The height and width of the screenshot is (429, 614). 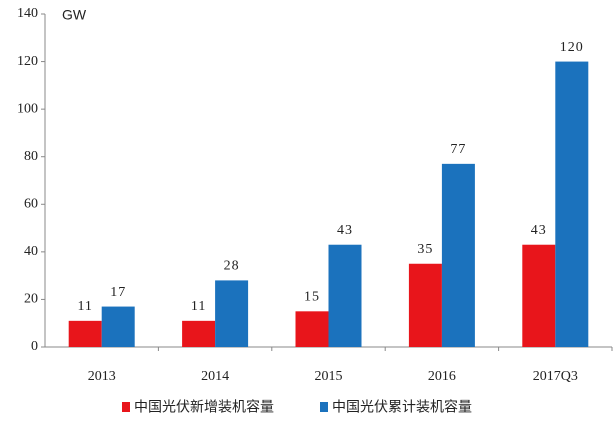 What do you see at coordinates (402, 407) in the screenshot?
I see `legend-label: 中国光伏累计装机容量` at bounding box center [402, 407].